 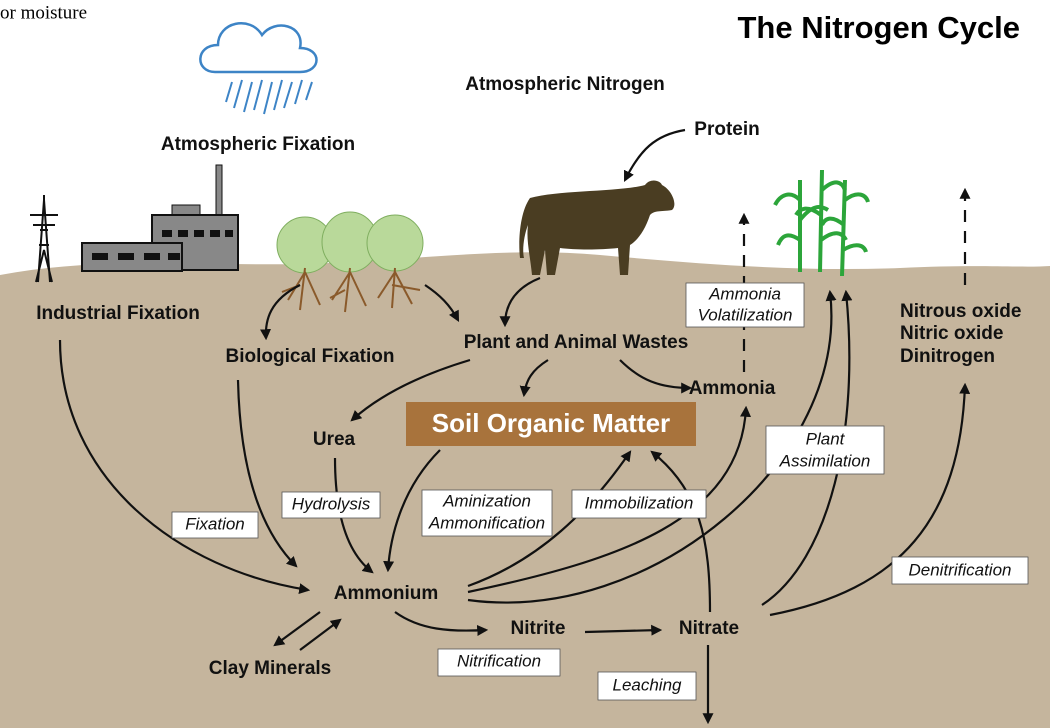 What do you see at coordinates (258, 144) in the screenshot?
I see `pool-label: Atmospheric Fixation` at bounding box center [258, 144].